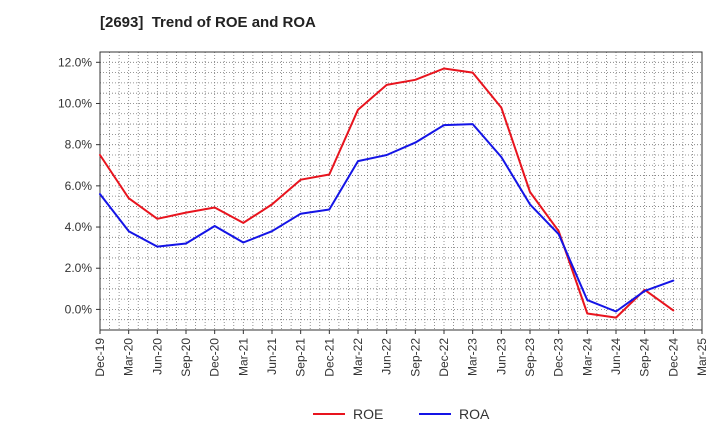 The width and height of the screenshot is (720, 440). Describe the element at coordinates (215, 357) in the screenshot. I see `x-tick-label: Dec-20` at that location.